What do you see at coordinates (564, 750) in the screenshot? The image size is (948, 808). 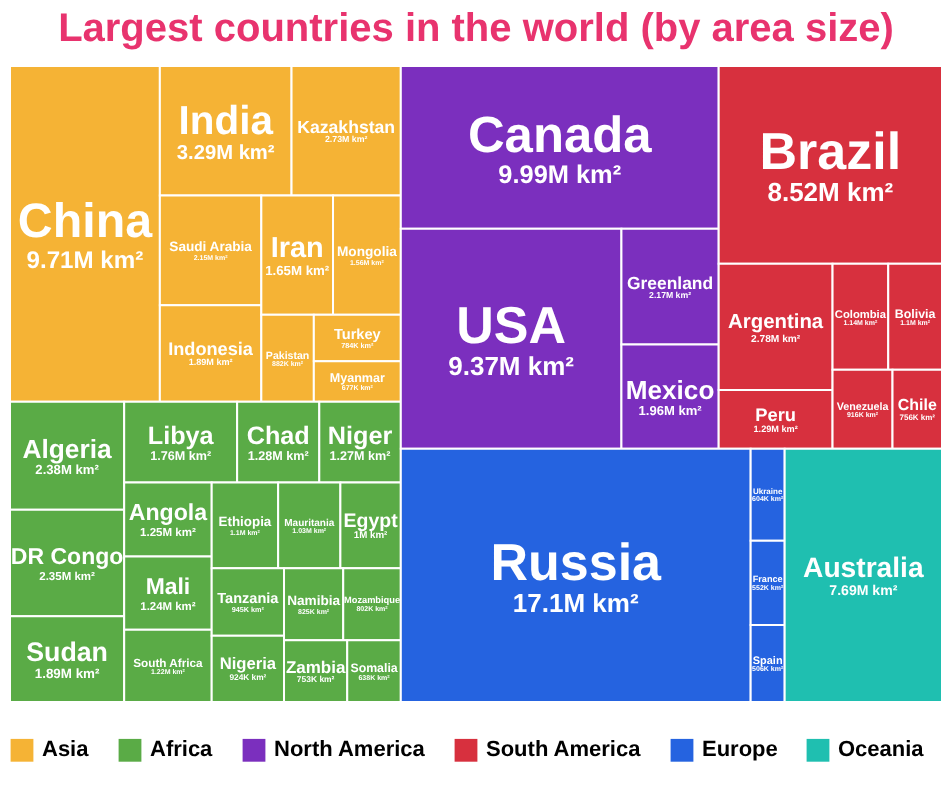 I see `legend-label: South America` at bounding box center [564, 750].